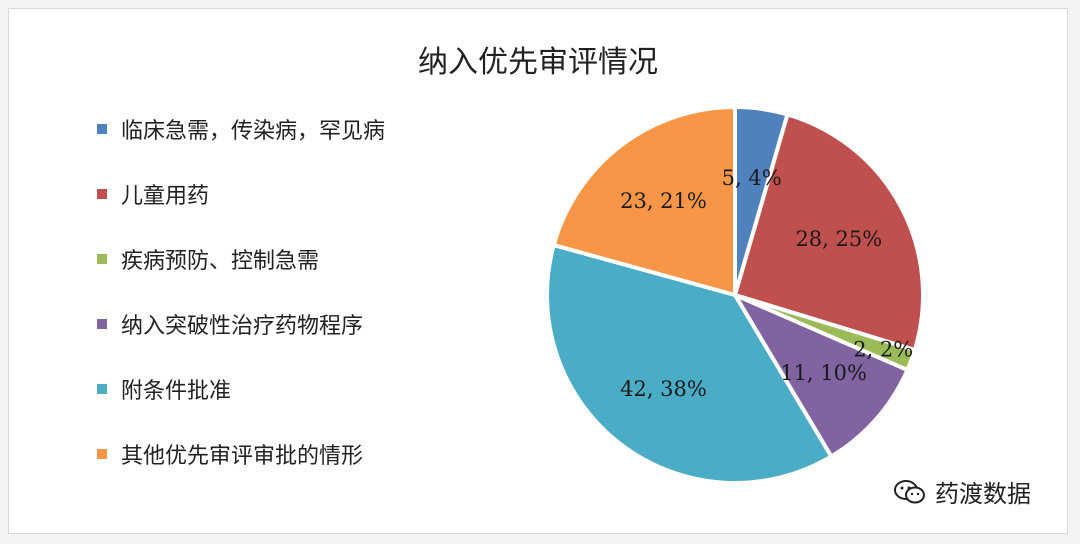 Image resolution: width=1080 pixels, height=544 pixels. What do you see at coordinates (241, 405) in the screenshot?
I see `legend-item: 附条件批准` at bounding box center [241, 405].